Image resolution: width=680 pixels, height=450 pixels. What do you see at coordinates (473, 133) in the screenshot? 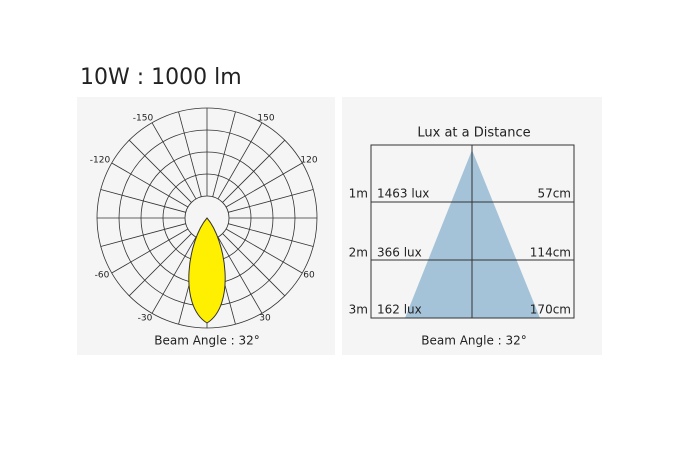
I see `lux-title: Lux at a Distance` at bounding box center [473, 133].